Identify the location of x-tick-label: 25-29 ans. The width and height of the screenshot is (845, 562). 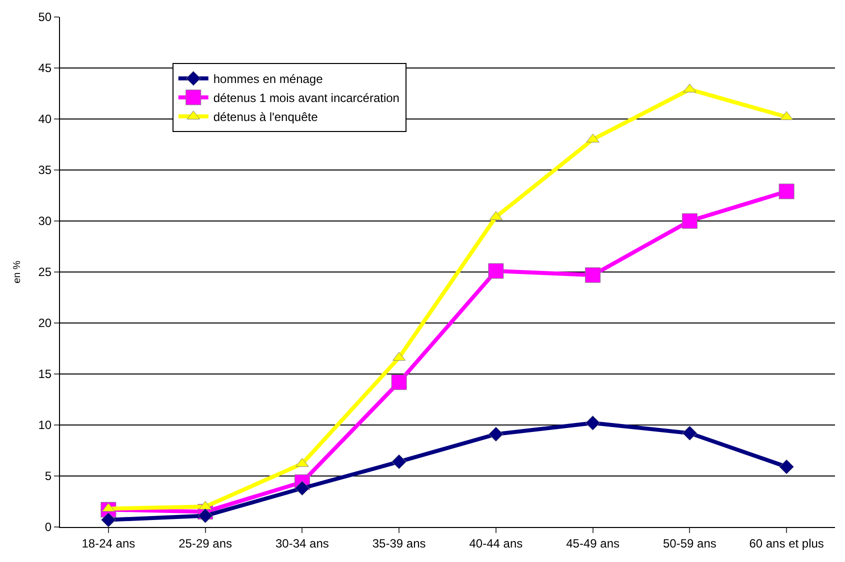
(205, 543).